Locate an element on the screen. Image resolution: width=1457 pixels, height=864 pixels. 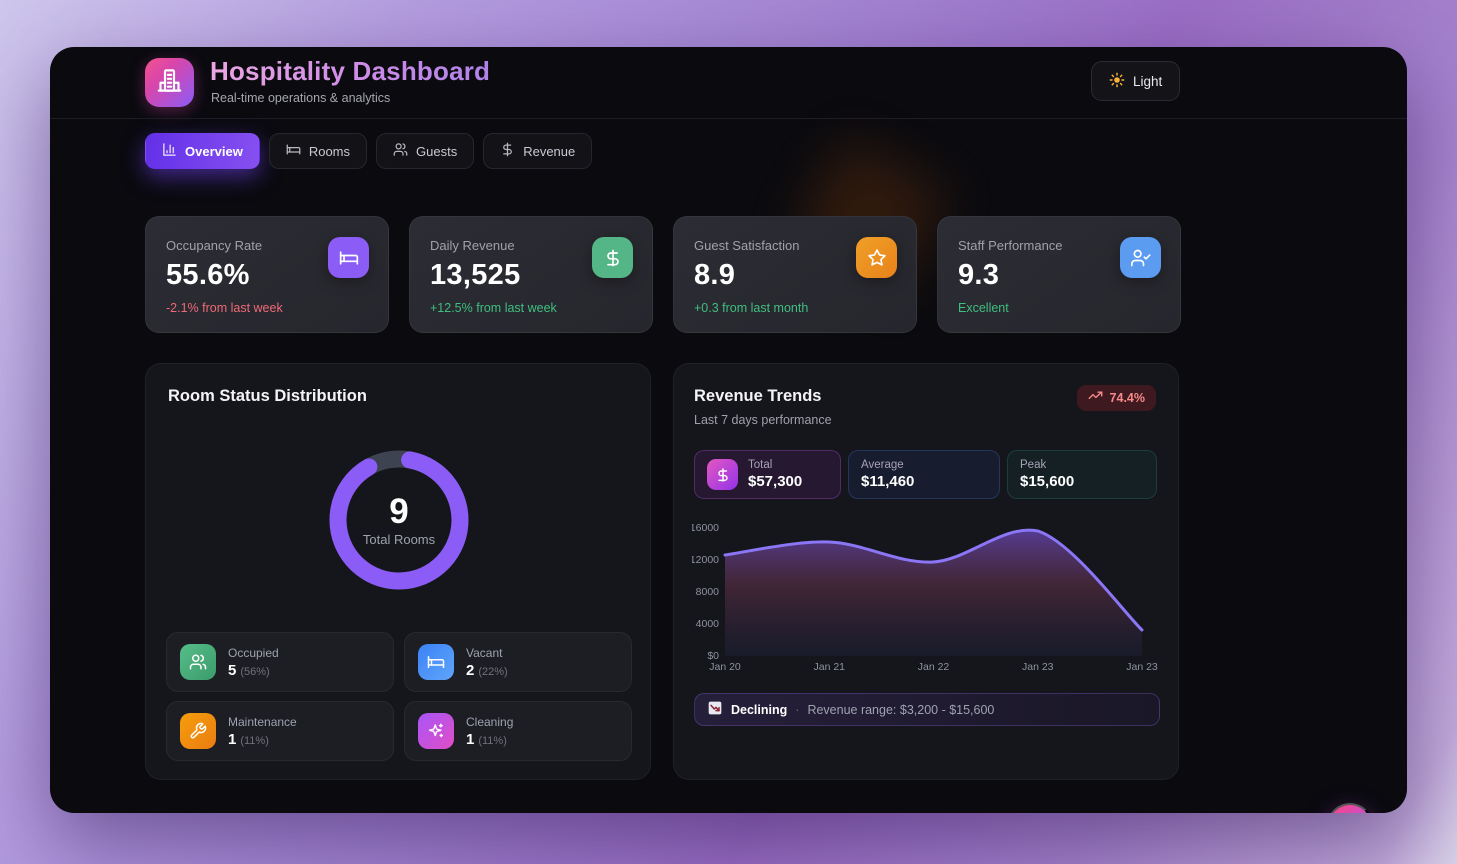
x-axis: Jan 20 Jan 21 Jan 22 Jan 23 Jan 23 is located at coordinates (933, 668).